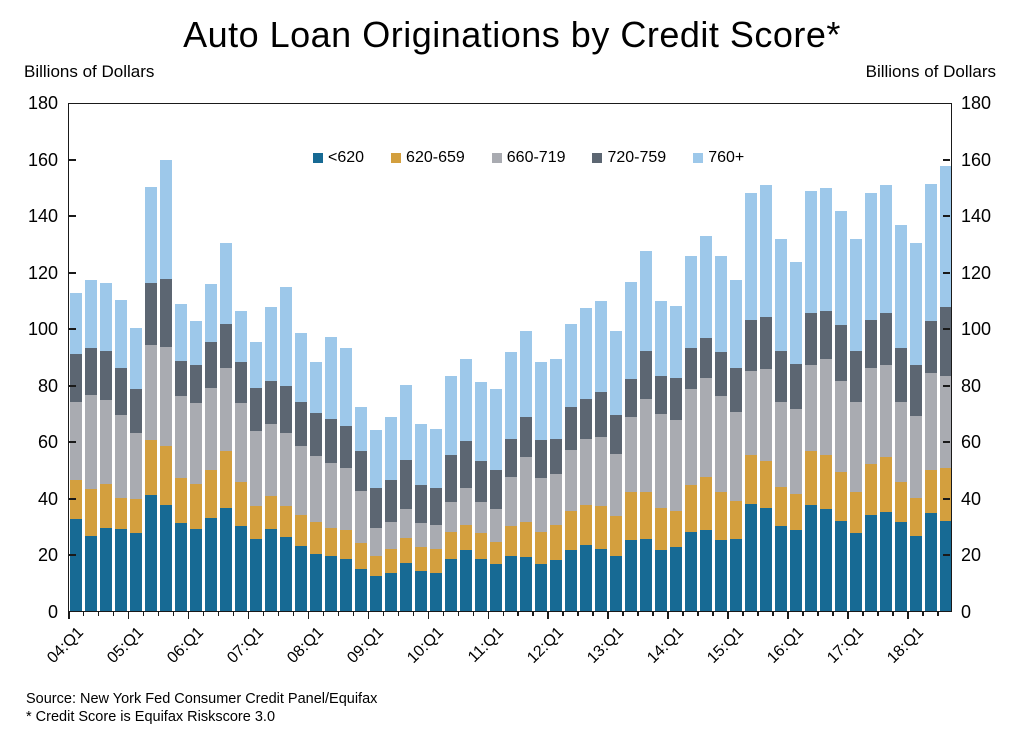 The image size is (1024, 737). I want to click on stacked-bar-08:Q3, so click(346, 479).